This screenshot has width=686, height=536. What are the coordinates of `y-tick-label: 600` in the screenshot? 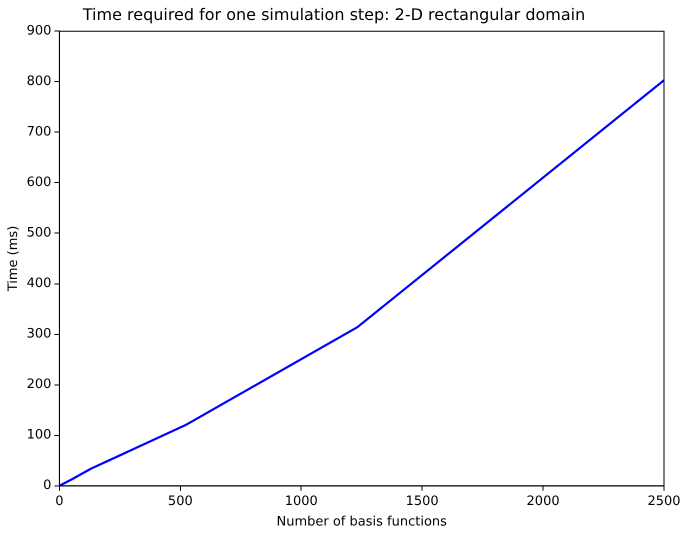 It's located at (39, 182).